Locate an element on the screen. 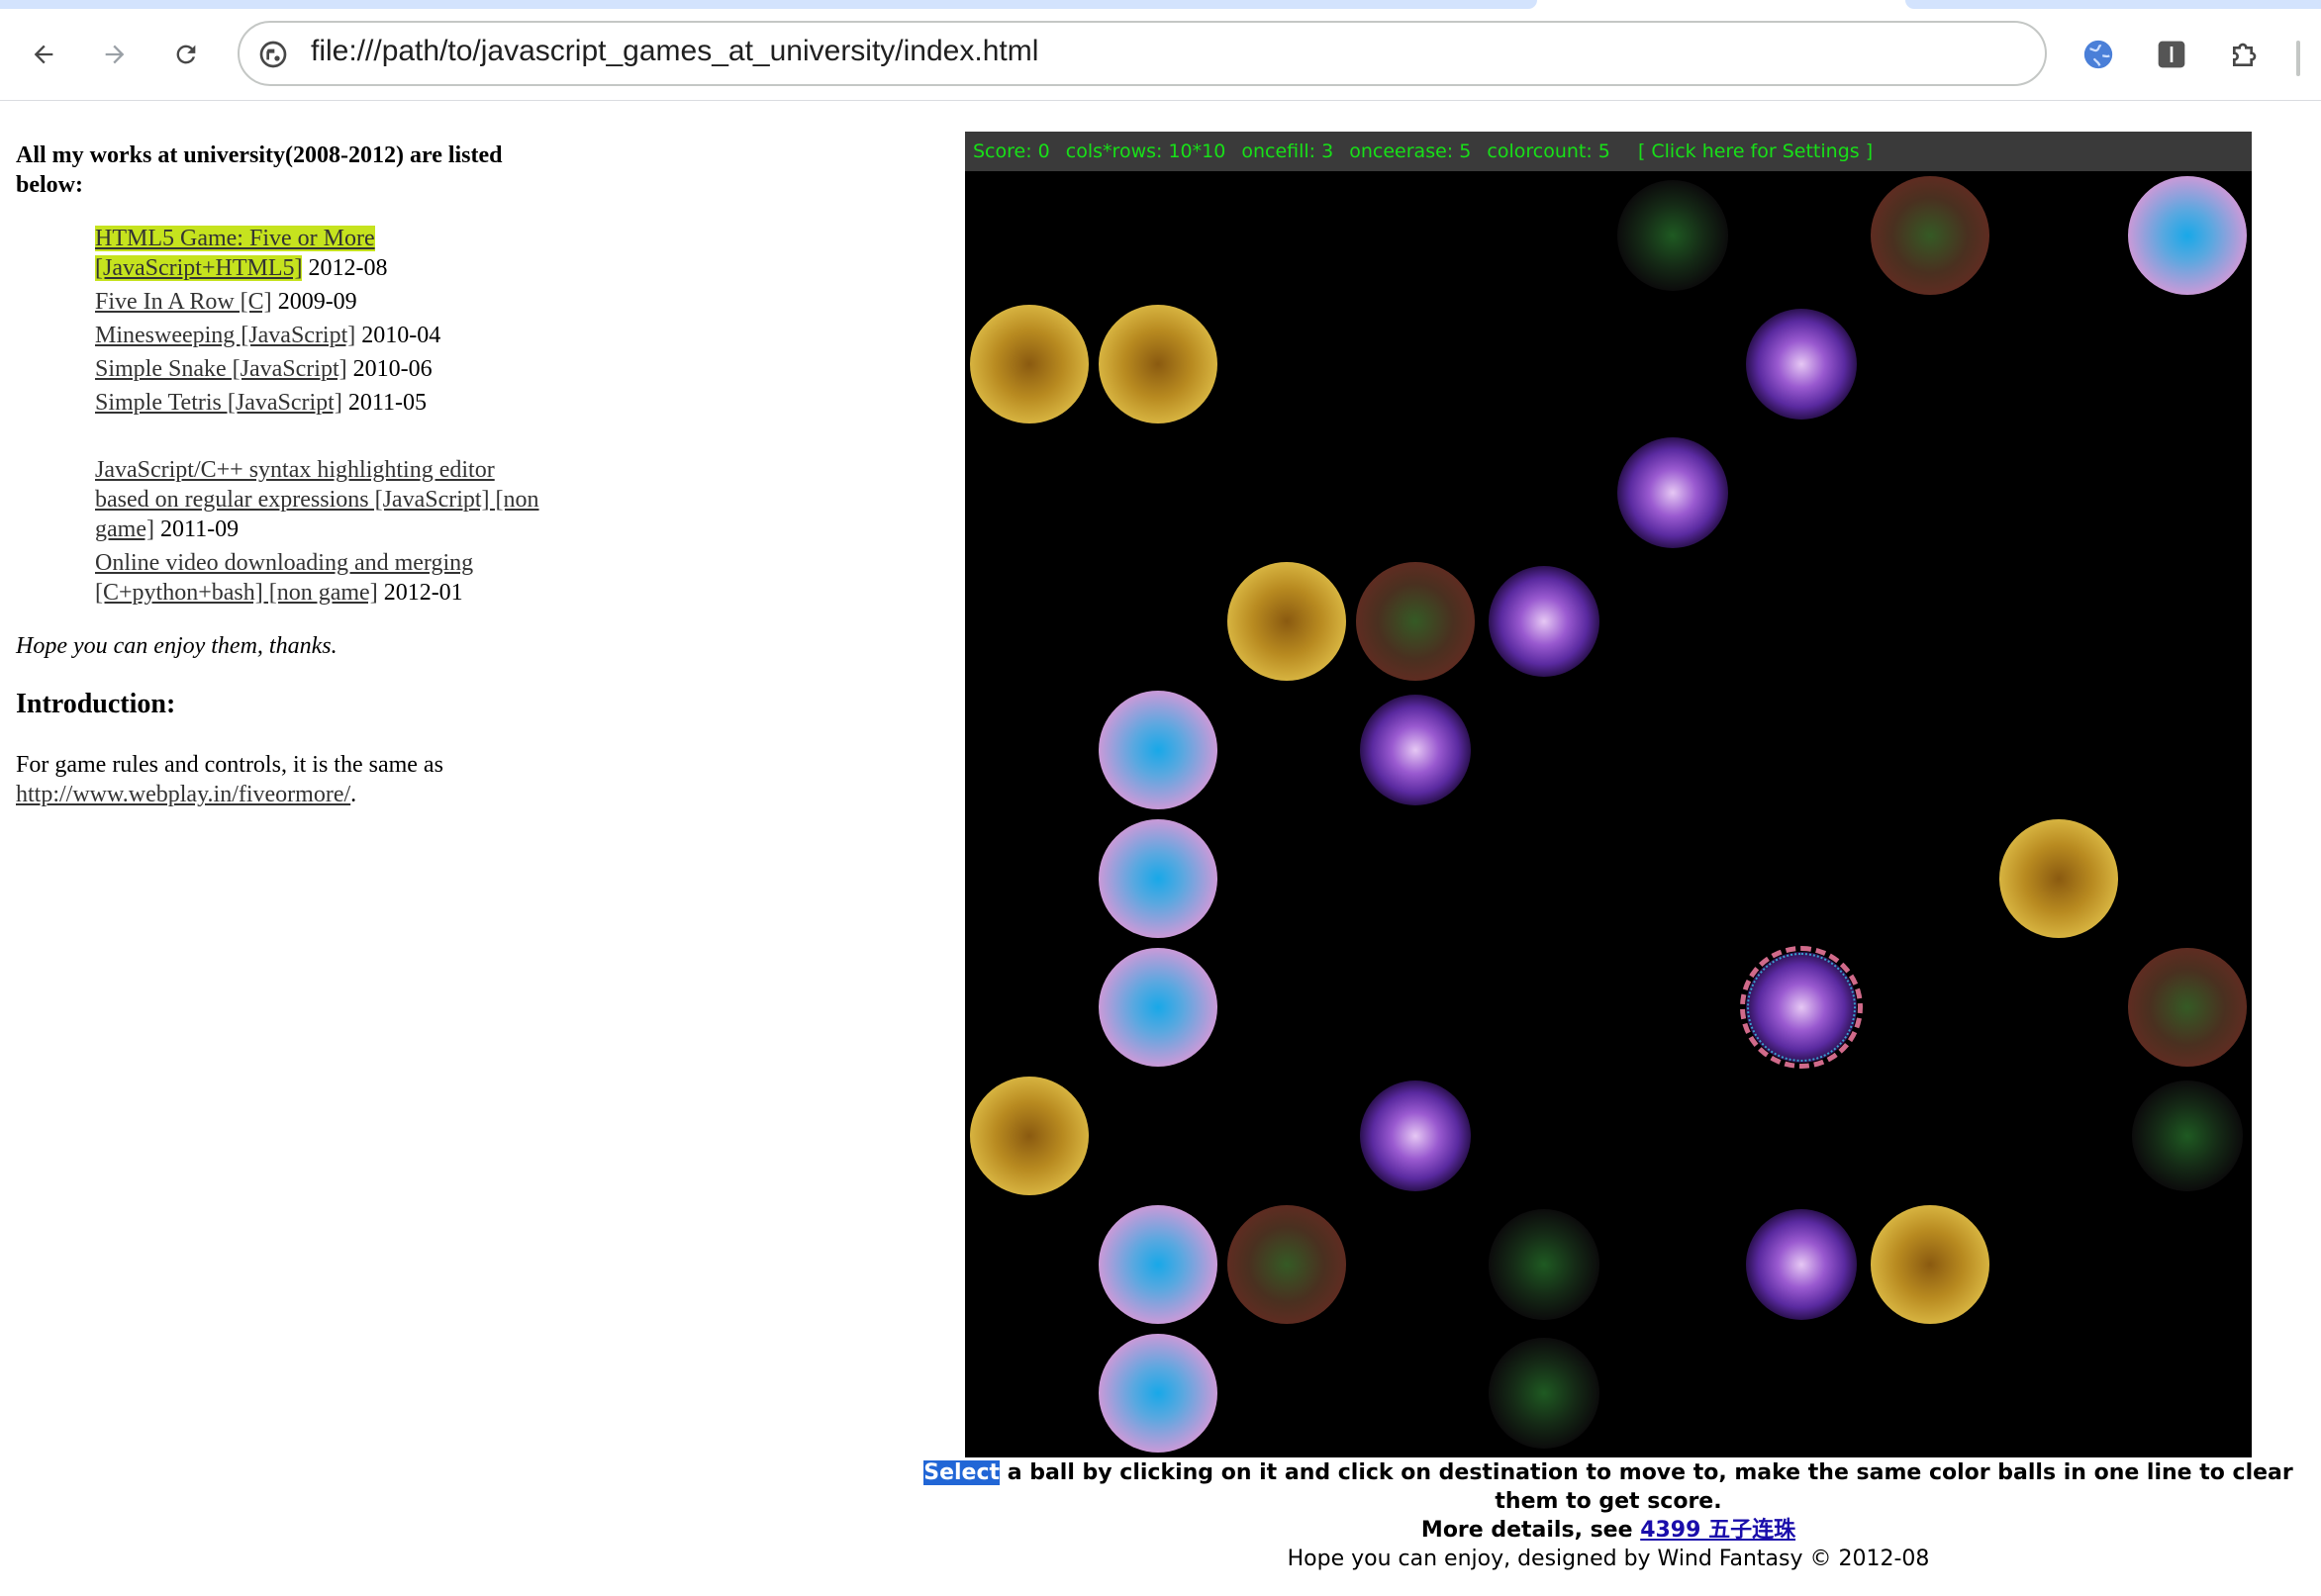  item-date: 2011-09 is located at coordinates (197, 529).